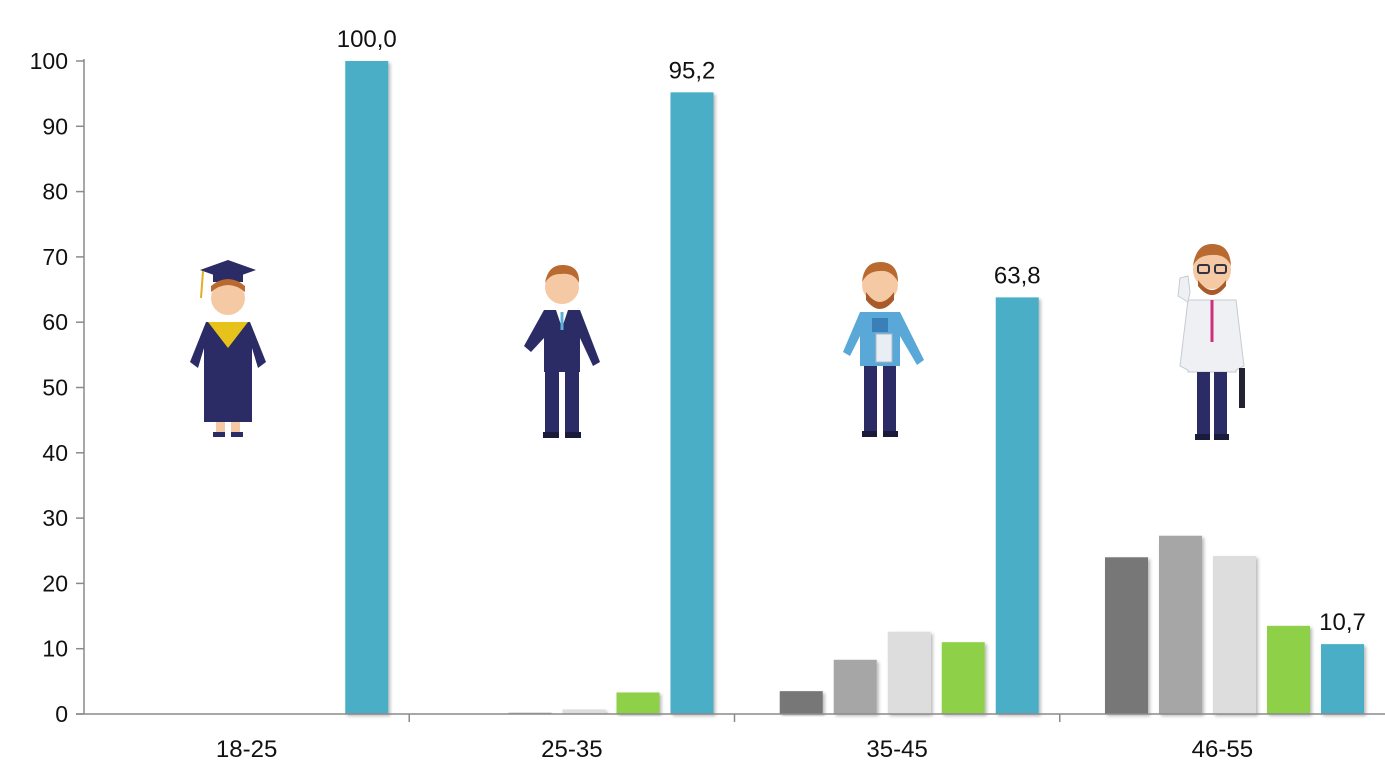 This screenshot has height=765, width=1385. What do you see at coordinates (1211, 342) in the screenshot?
I see `doctor-figure` at bounding box center [1211, 342].